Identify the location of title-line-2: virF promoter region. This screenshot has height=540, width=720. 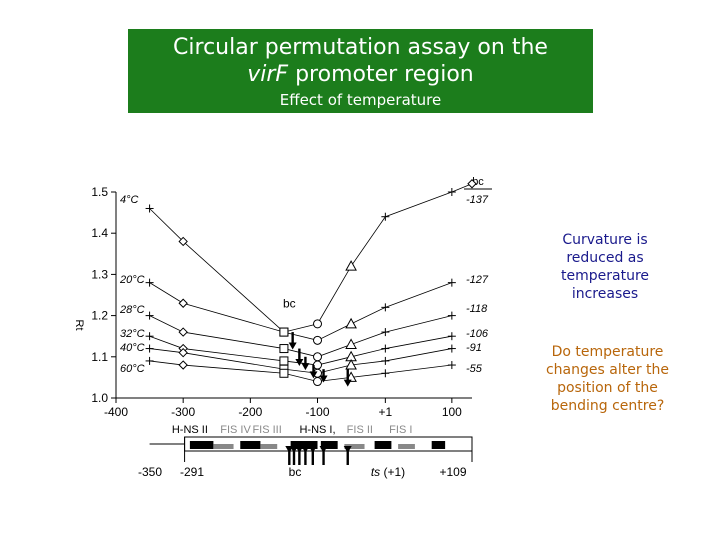
(360, 75).